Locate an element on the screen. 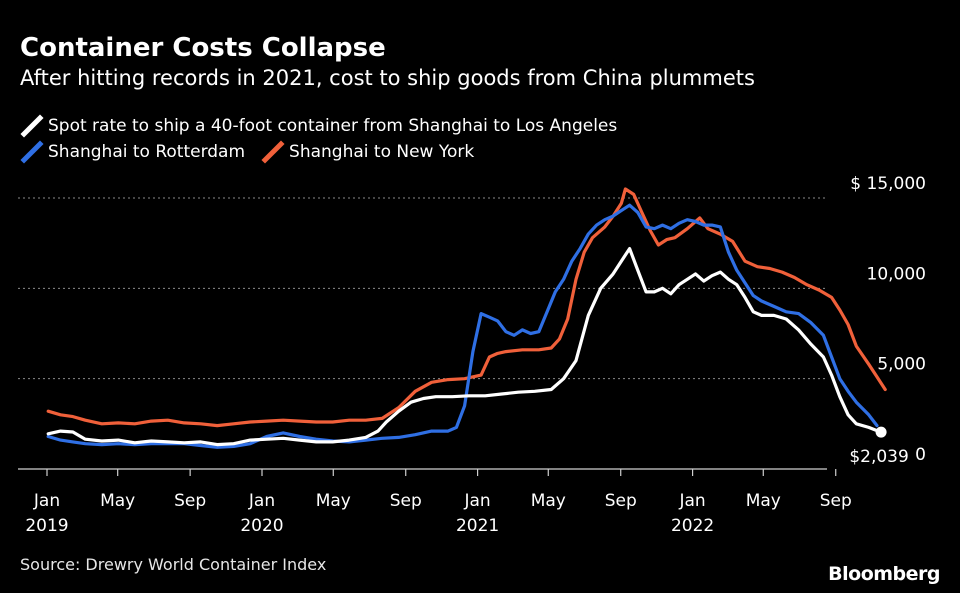  x-tick-year-label: 2020 is located at coordinates (261, 526).